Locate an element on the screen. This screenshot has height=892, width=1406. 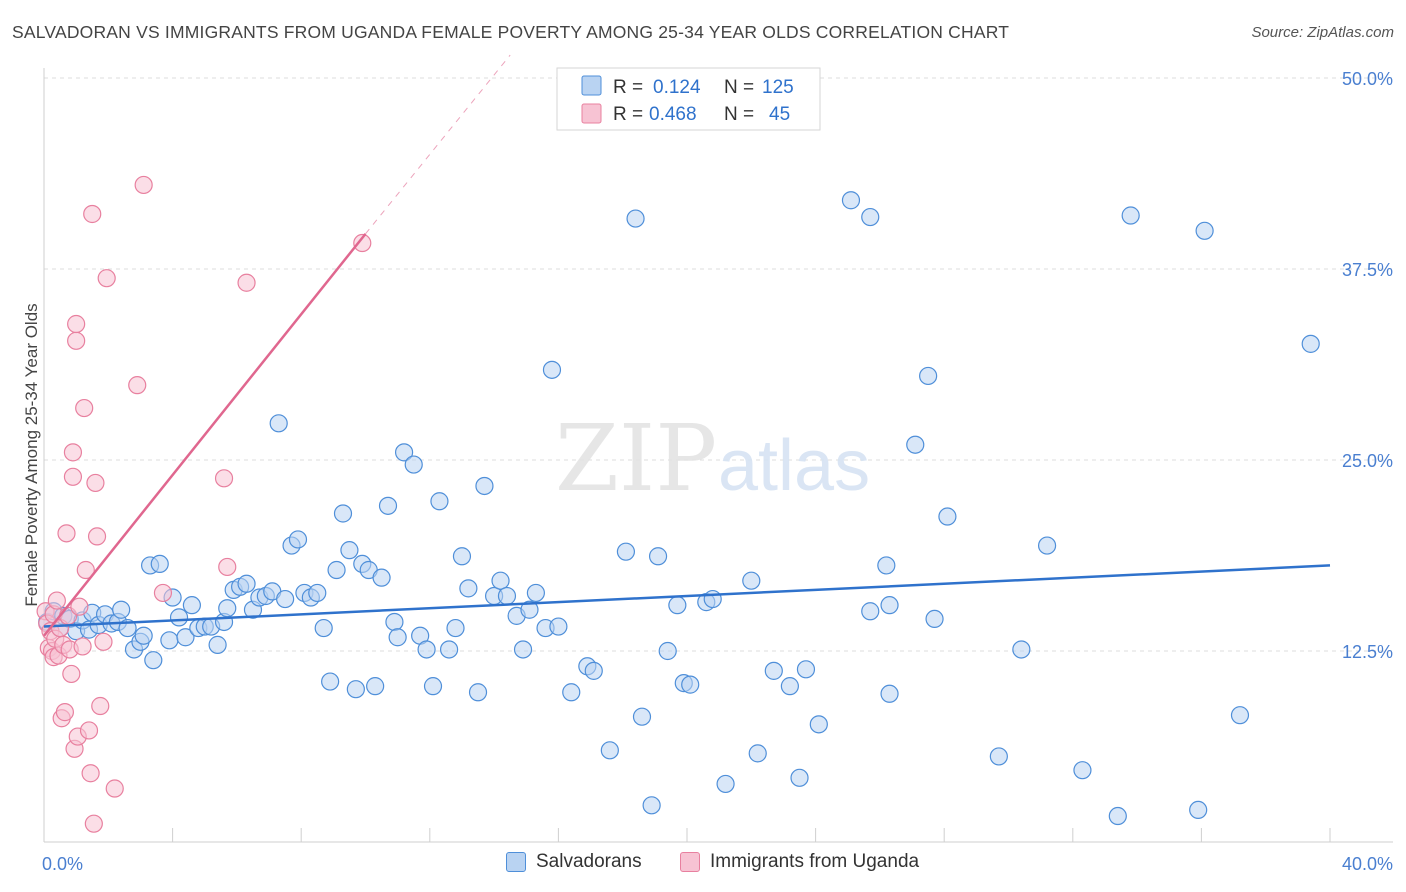
chart-source: Source: ZipAtlas.com is located at coordinates (1322, 32).